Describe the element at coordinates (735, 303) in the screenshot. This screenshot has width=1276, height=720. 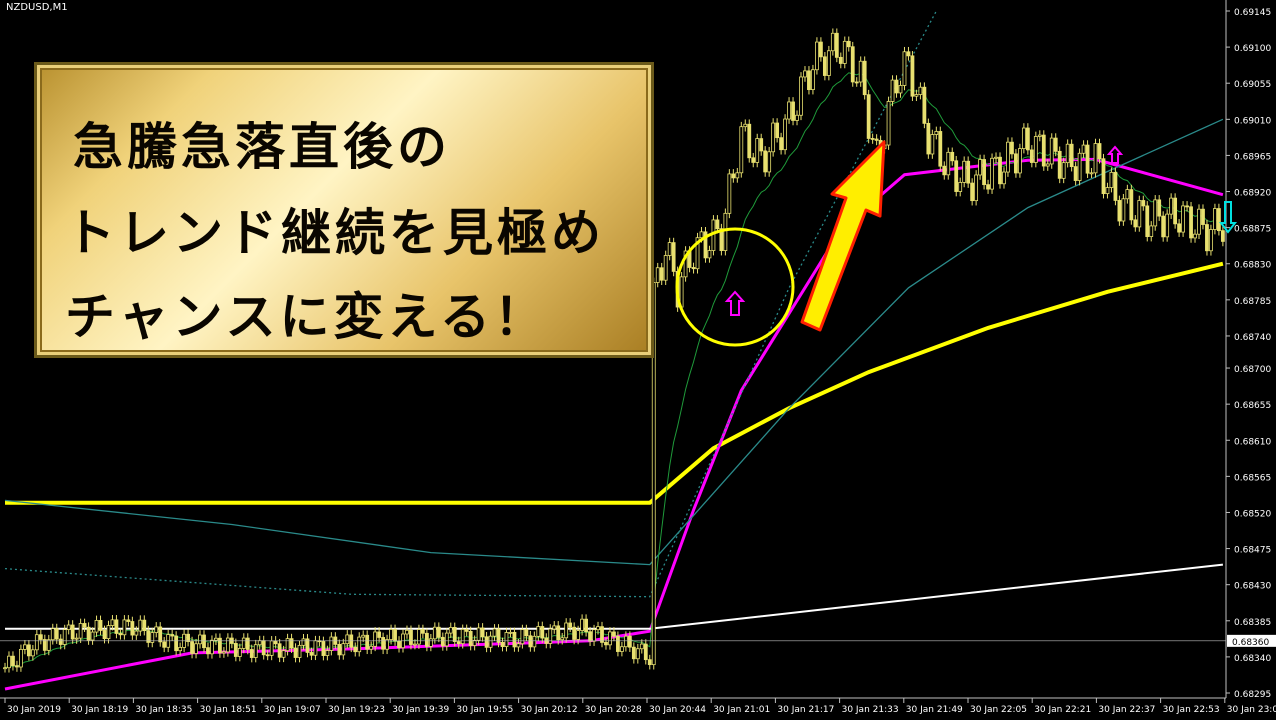
I see `up-arrow-icon` at that location.